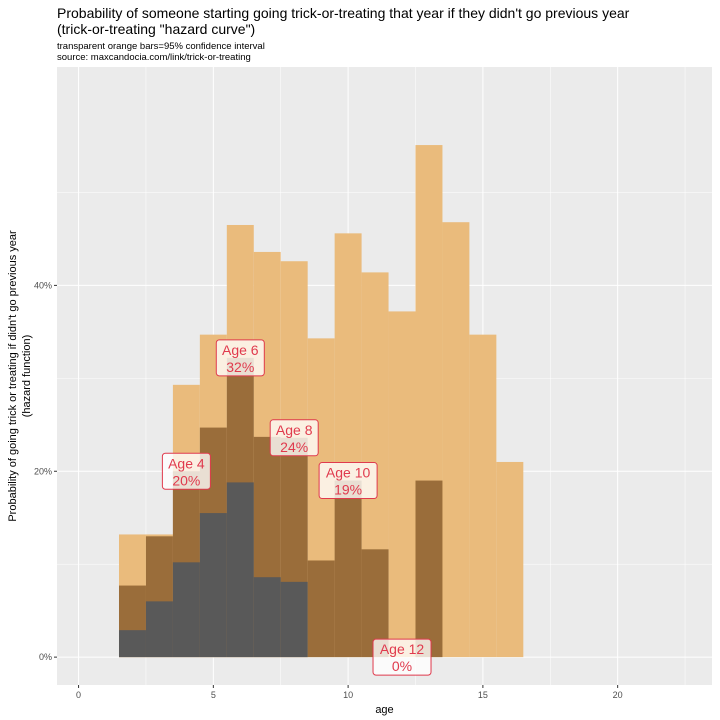 The image size is (720, 720). I want to click on annotation-value-text: 19%, so click(348, 490).